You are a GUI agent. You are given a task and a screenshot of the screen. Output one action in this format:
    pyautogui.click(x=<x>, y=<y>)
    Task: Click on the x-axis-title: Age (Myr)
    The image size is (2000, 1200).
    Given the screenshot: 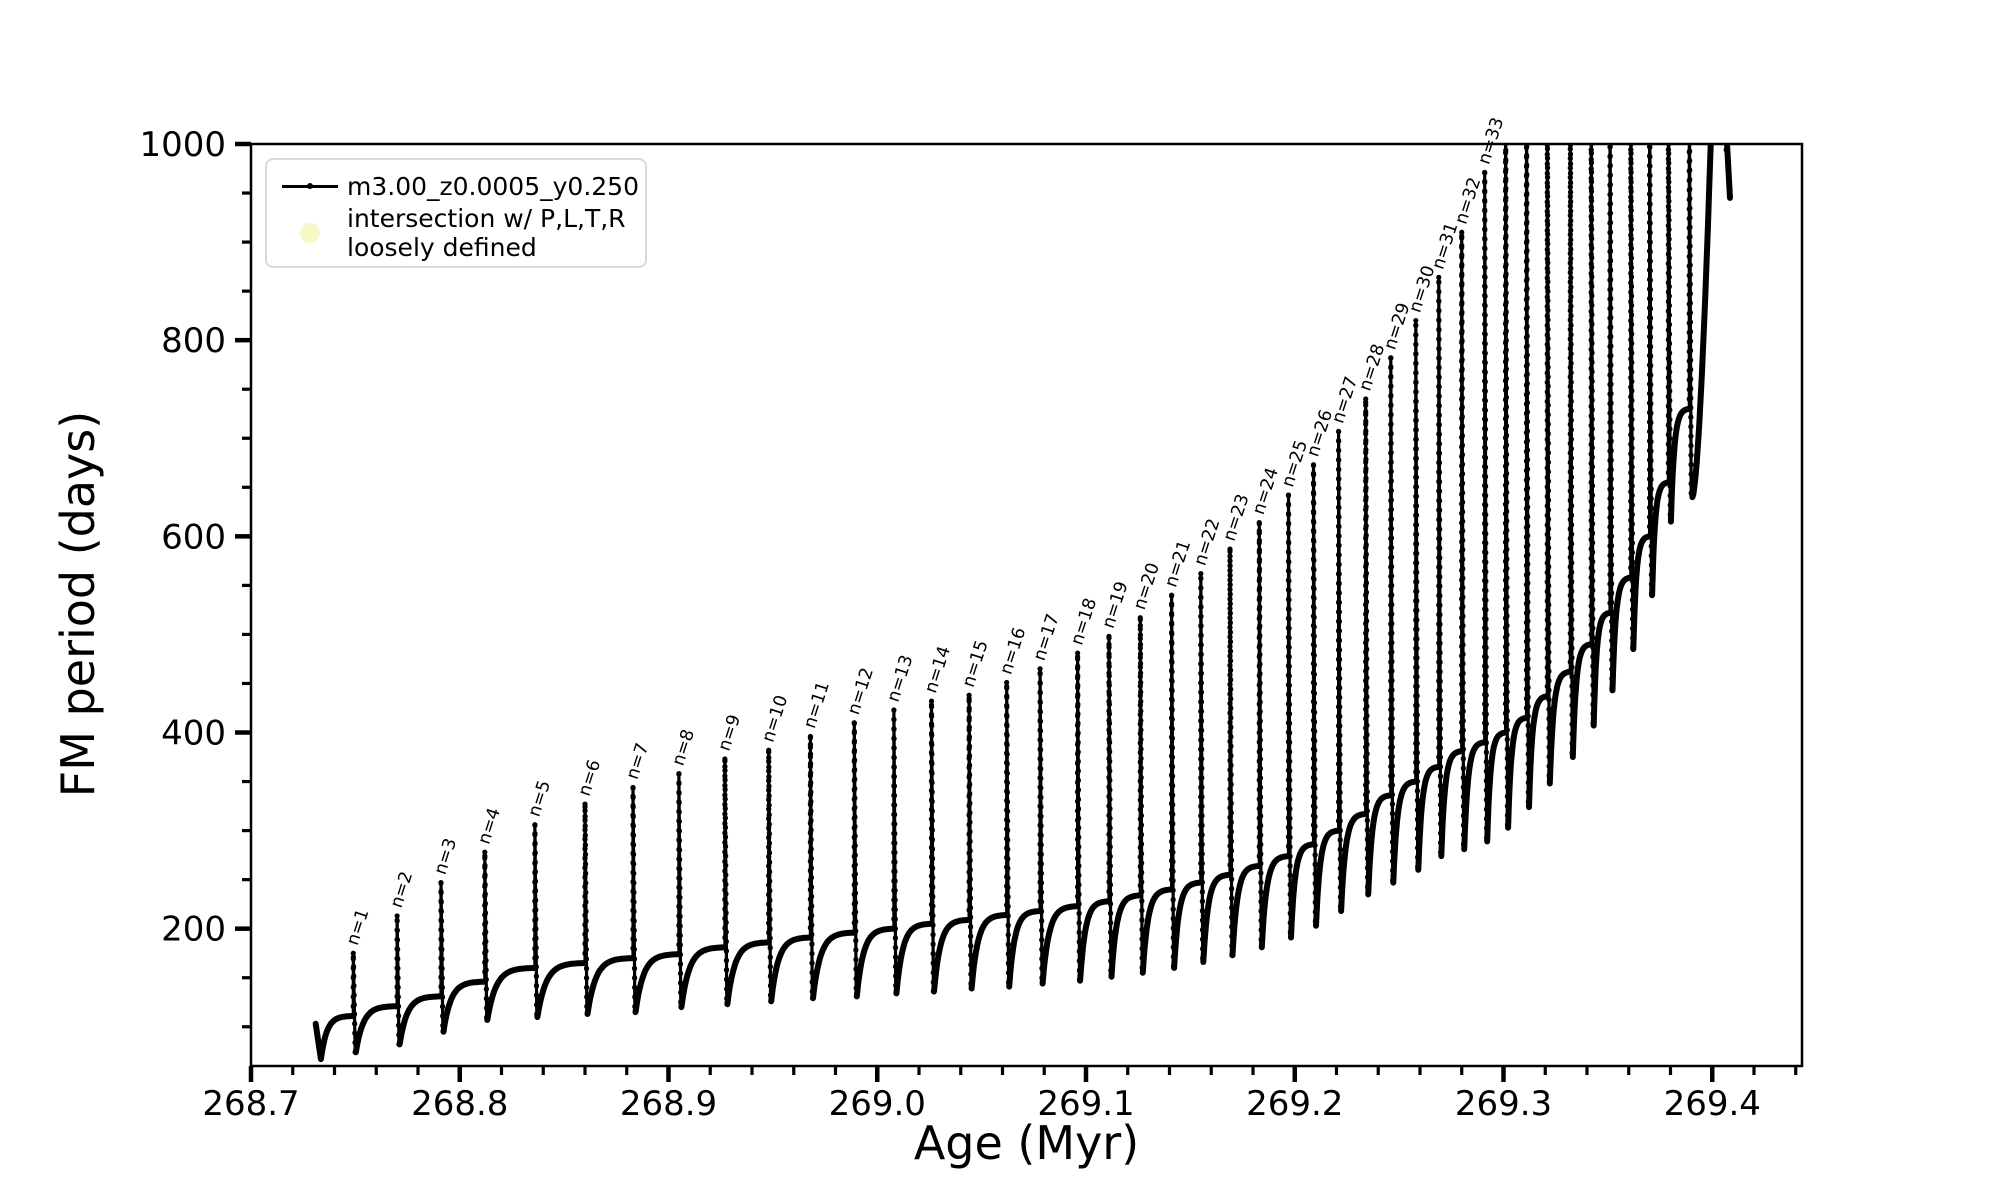 What is the action you would take?
    pyautogui.click(x=1026, y=1143)
    